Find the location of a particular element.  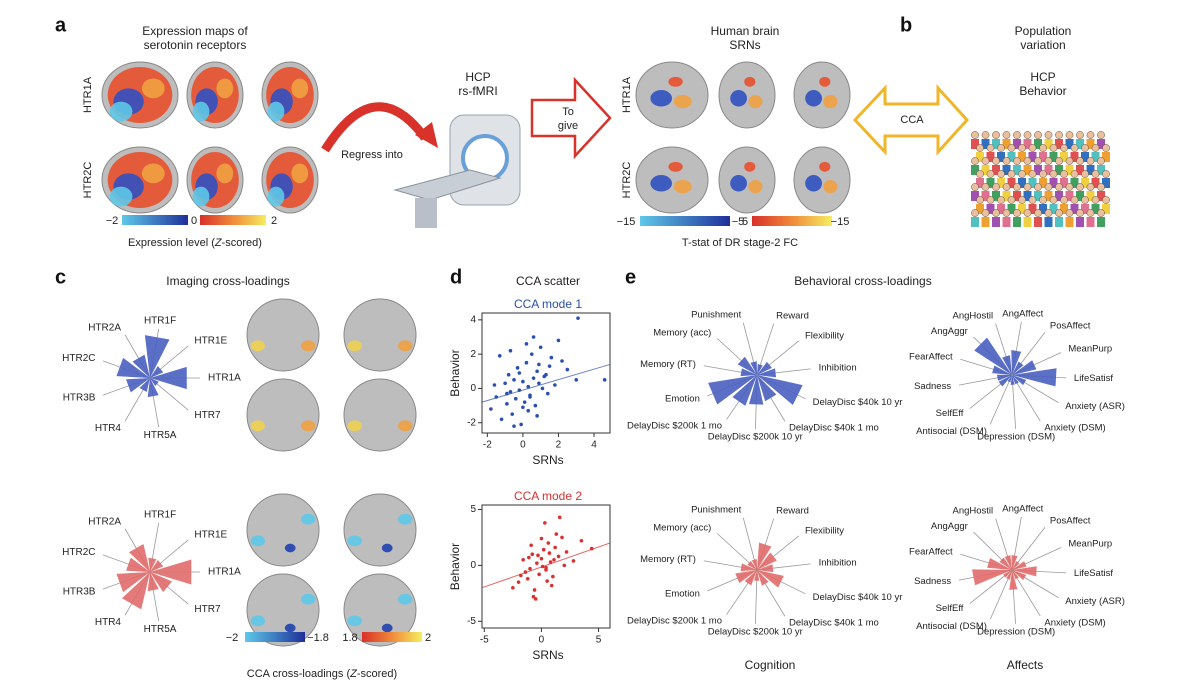

arrow-head is located at coordinates (426, 135).